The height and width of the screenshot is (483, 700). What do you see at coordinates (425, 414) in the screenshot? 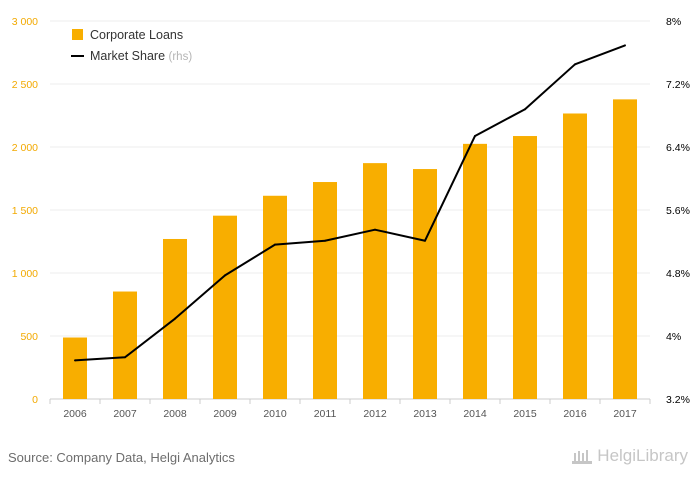
I see `x-axis-tick-label: 2013` at bounding box center [425, 414].